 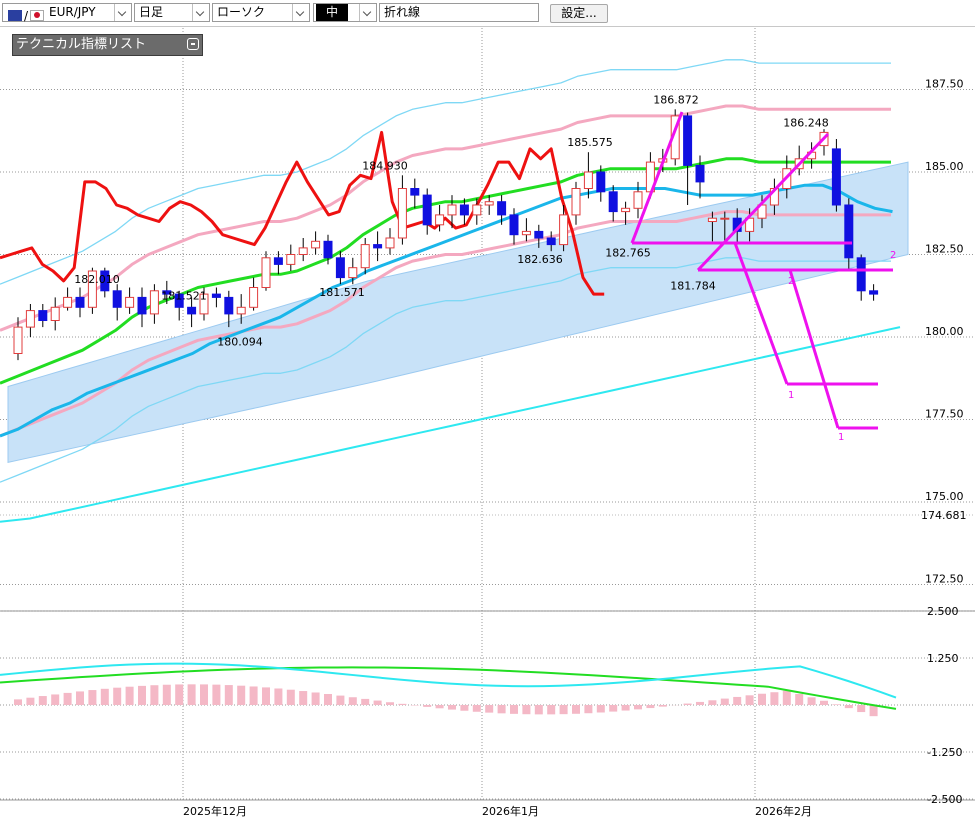 What do you see at coordinates (943, 611) in the screenshot?
I see `sub-y-tick-label: 2.500` at bounding box center [943, 611].